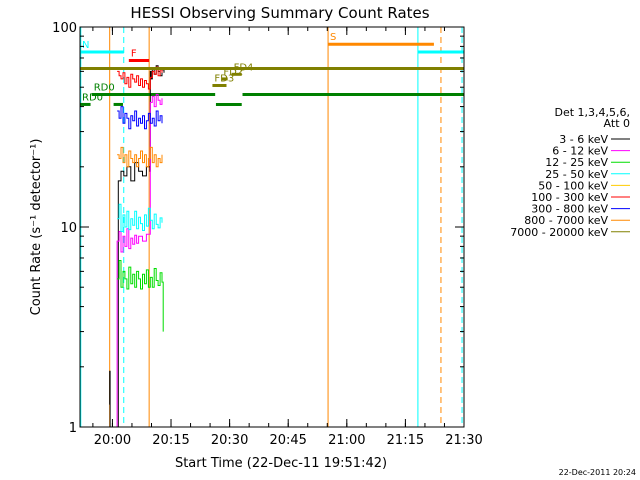  What do you see at coordinates (73, 428) in the screenshot?
I see `y-tick-label-0: 1` at bounding box center [73, 428].